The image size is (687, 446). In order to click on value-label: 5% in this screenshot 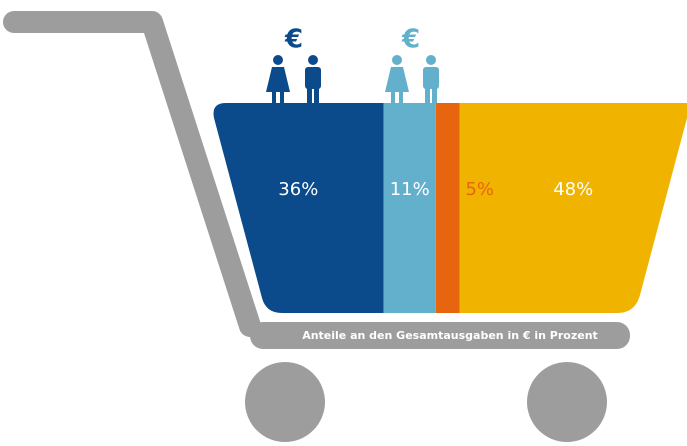, I will do `click(479, 189)`.